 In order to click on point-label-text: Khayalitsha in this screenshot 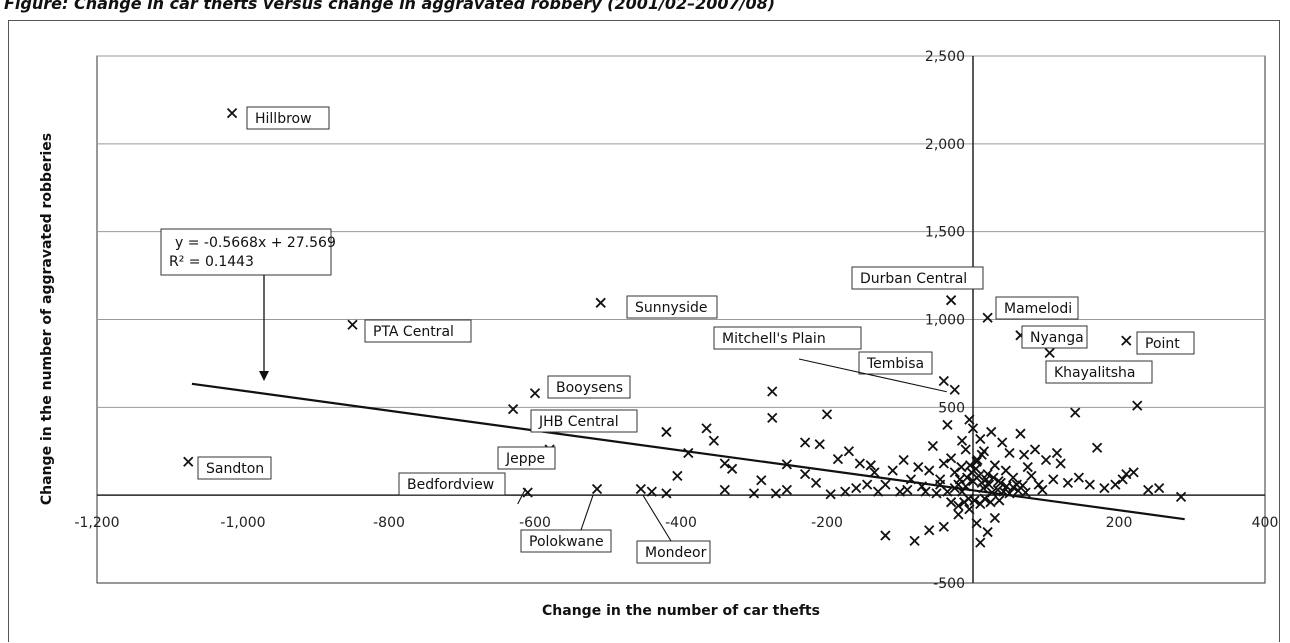, I will do `click(1095, 373)`.